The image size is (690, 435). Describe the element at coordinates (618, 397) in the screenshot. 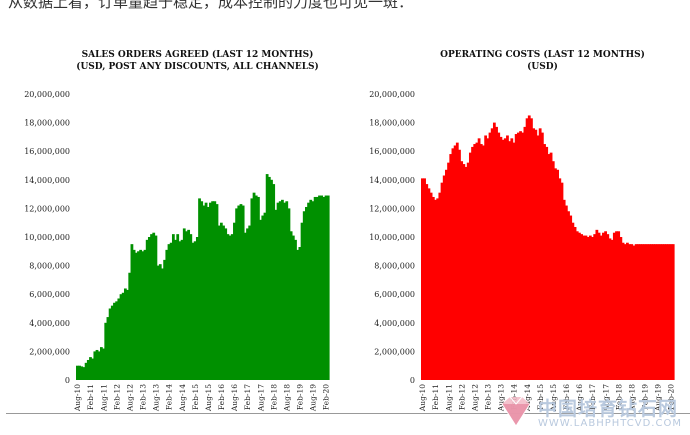

I see `costs-x-tick-label: Feb-18` at that location.